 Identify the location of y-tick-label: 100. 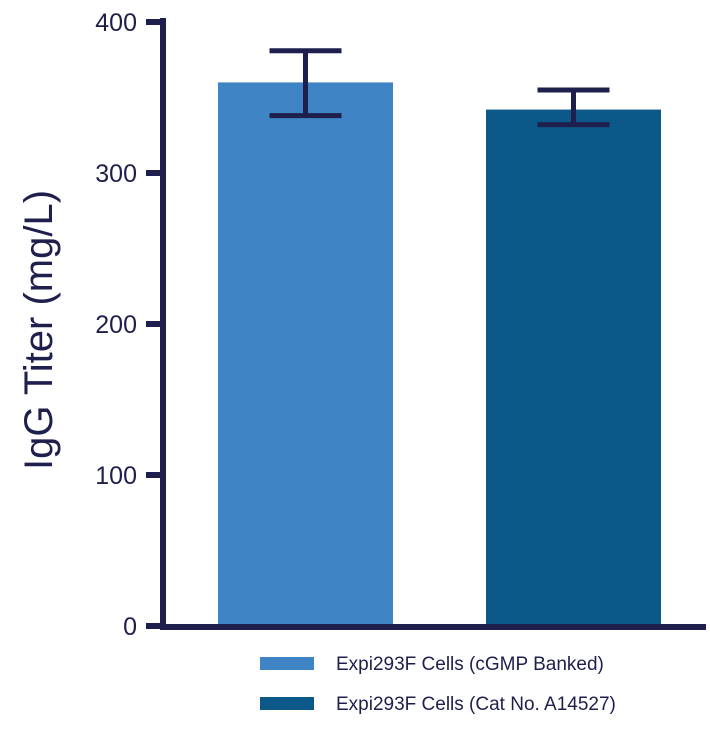
(116, 476).